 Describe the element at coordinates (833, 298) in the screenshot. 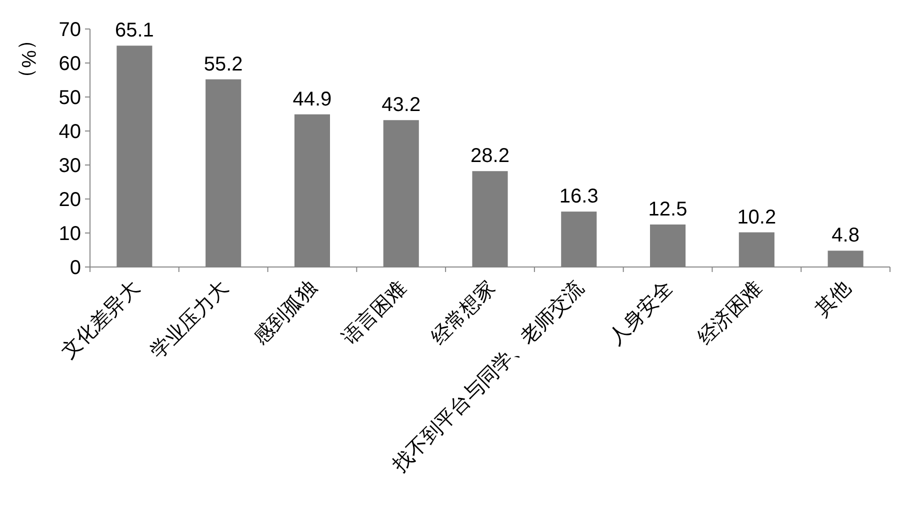

I see `x-tick-label: 其他` at that location.